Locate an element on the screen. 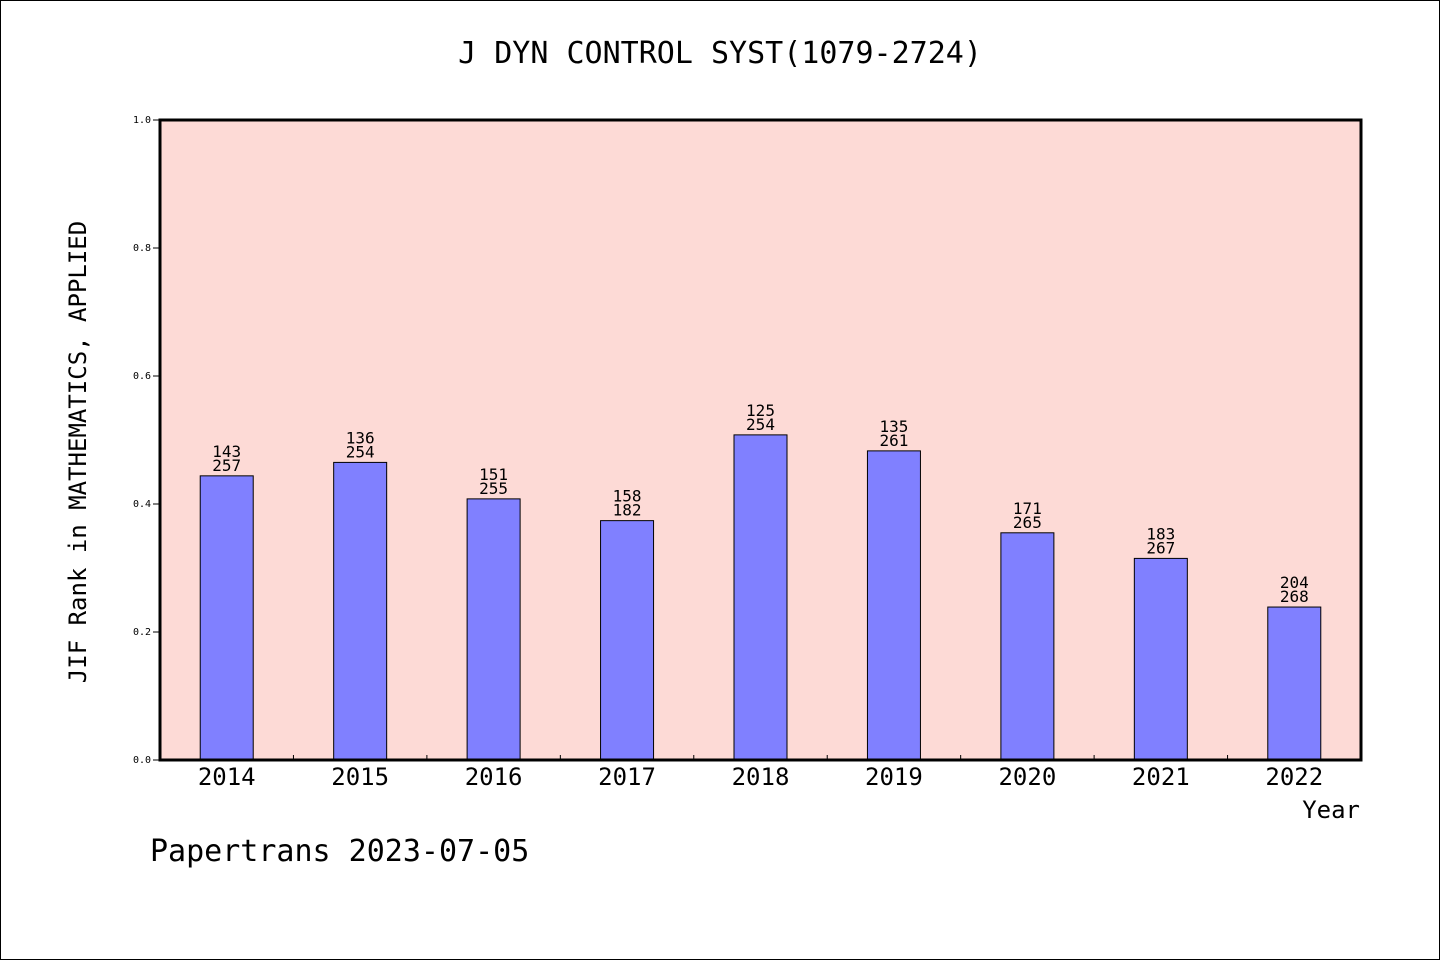 This screenshot has height=960, width=1440. x-tick-label: 2019 is located at coordinates (894, 777).